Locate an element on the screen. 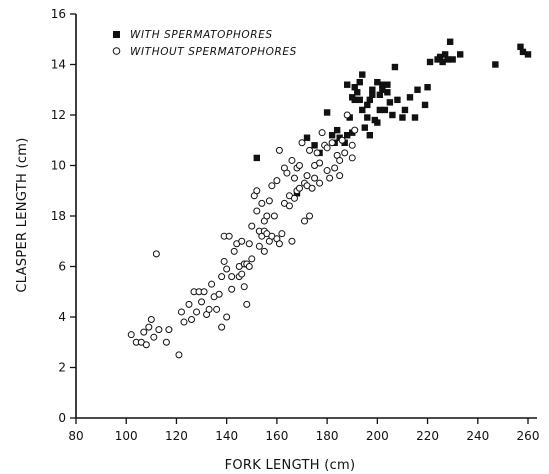 The height and width of the screenshot is (474, 549). x-tick-label-220: 220 is located at coordinates (427, 436).